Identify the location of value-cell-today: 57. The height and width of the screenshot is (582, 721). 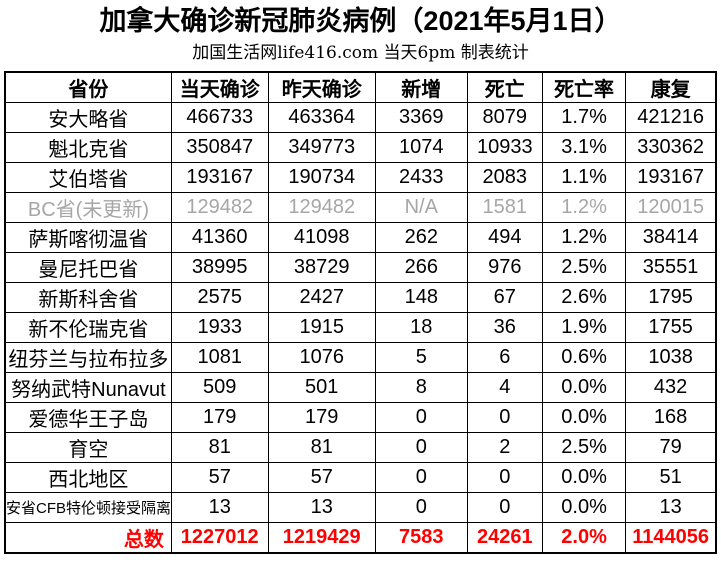
(219, 477).